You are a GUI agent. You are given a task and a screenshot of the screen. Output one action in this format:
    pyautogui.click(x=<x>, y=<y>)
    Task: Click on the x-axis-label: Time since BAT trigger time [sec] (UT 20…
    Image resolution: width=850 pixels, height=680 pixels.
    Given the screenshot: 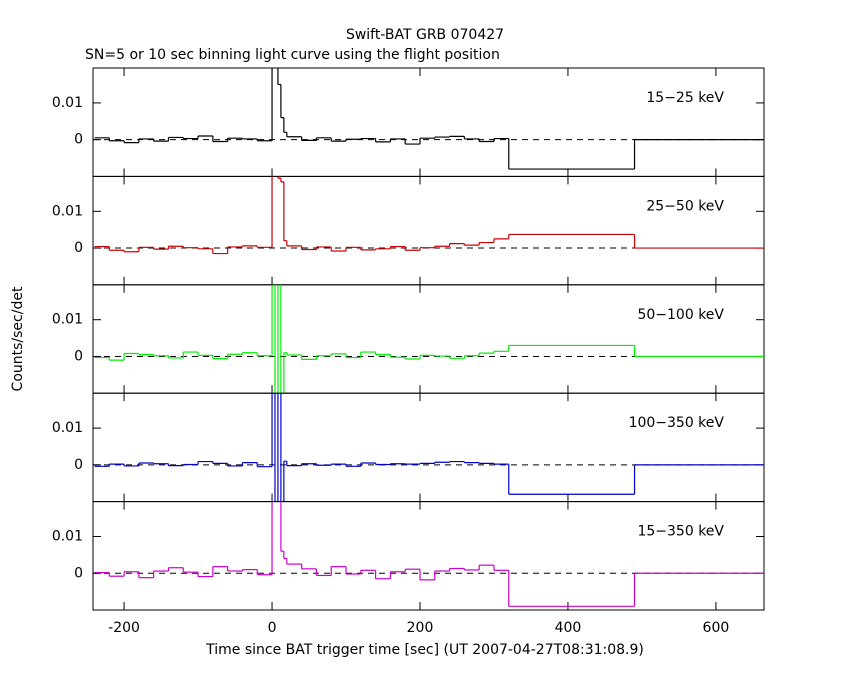 What is the action you would take?
    pyautogui.click(x=424, y=650)
    